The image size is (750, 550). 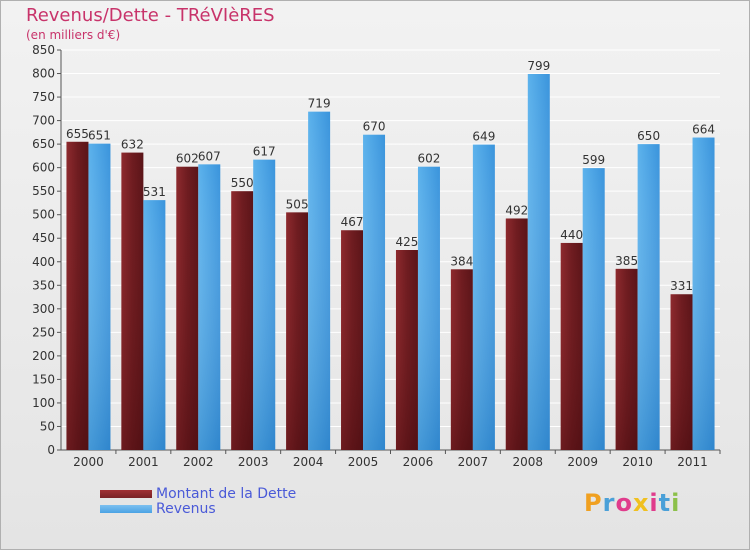 I want to click on y-tick-label: 250, so click(x=43, y=332).